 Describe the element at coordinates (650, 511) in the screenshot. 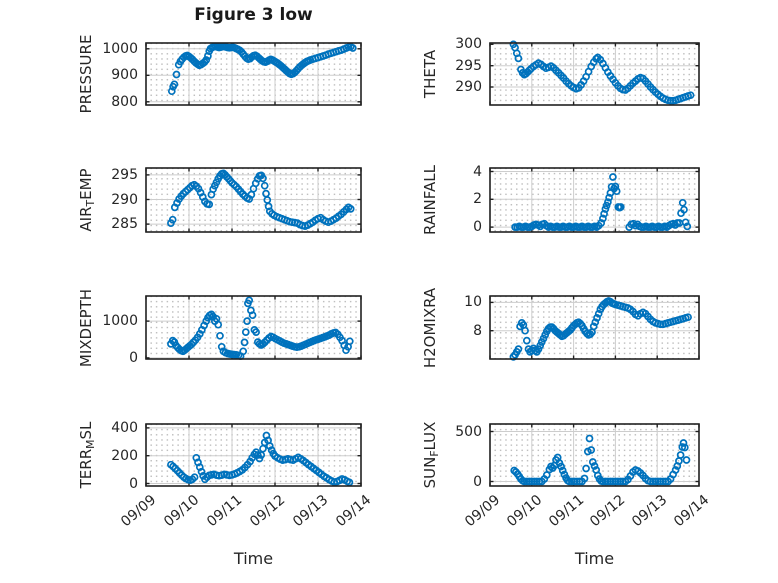

I see `xtick-label-sun-flux: 09/13` at that location.